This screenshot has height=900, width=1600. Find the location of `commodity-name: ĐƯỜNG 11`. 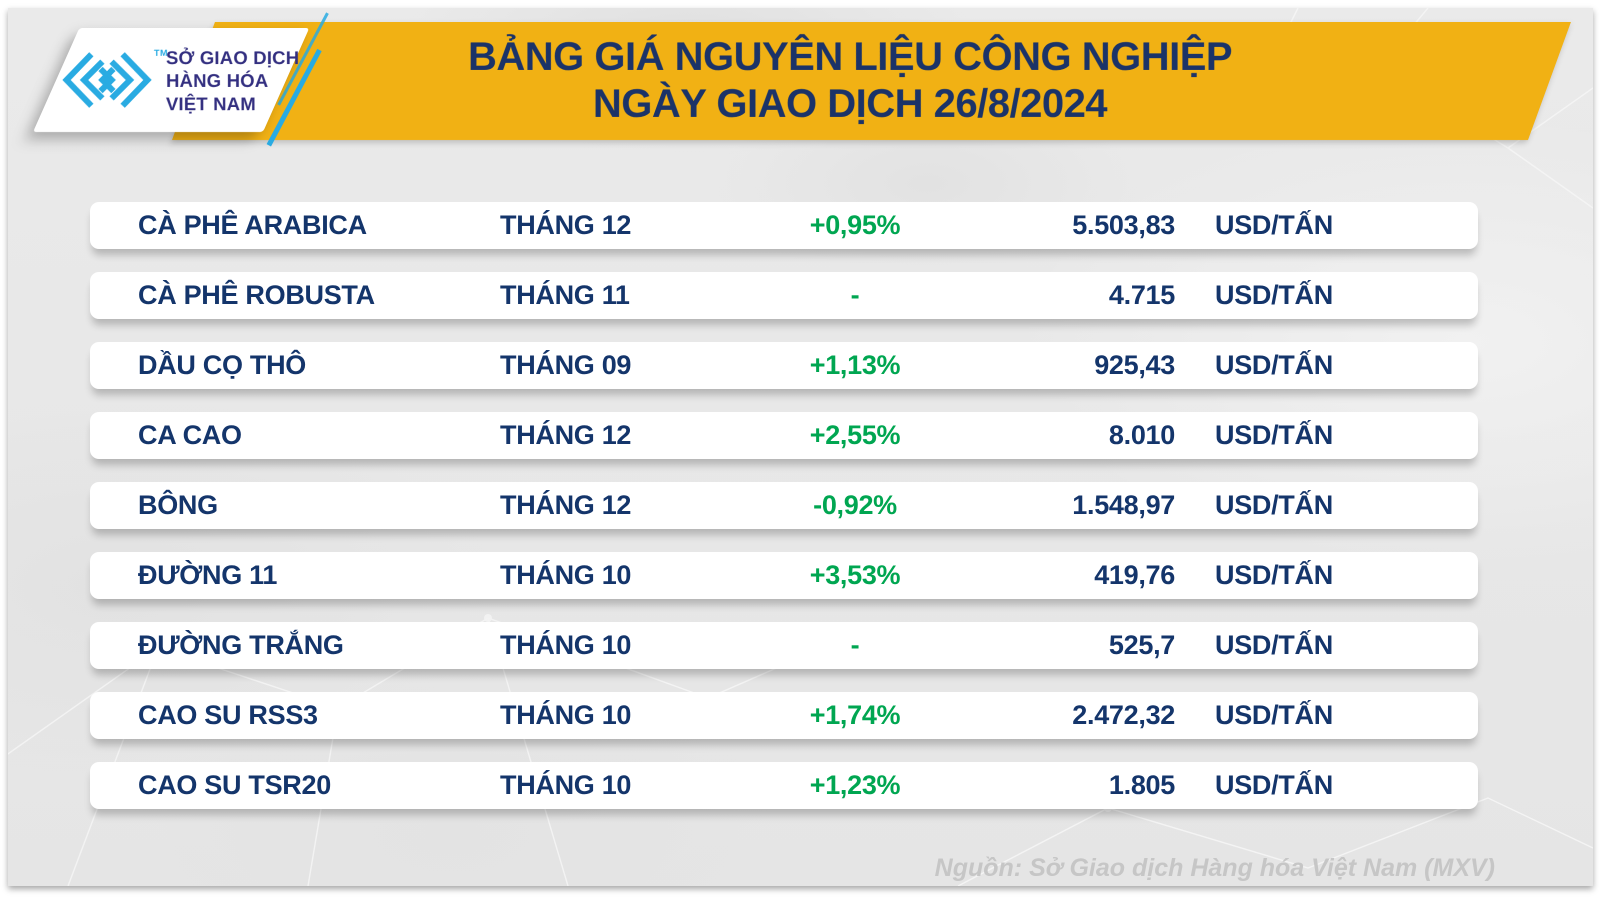

commodity-name: ĐƯỜNG 11 is located at coordinates (208, 575).